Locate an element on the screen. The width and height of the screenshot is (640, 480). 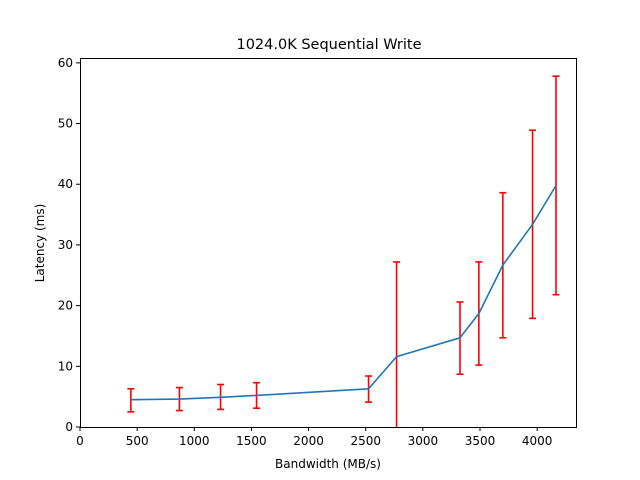
x-tick-label: 3500 is located at coordinates (480, 441).